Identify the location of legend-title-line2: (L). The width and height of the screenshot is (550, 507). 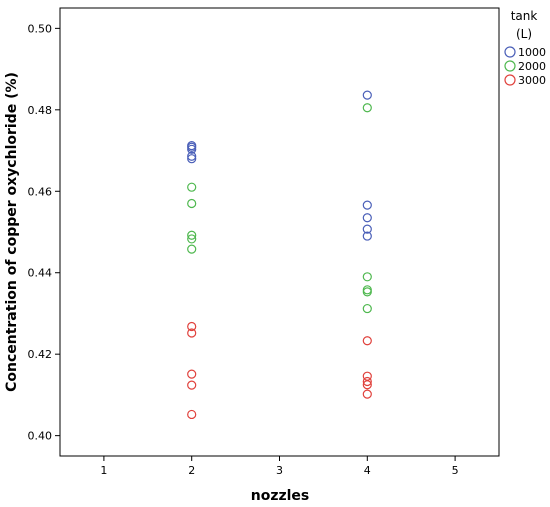
(524, 34).